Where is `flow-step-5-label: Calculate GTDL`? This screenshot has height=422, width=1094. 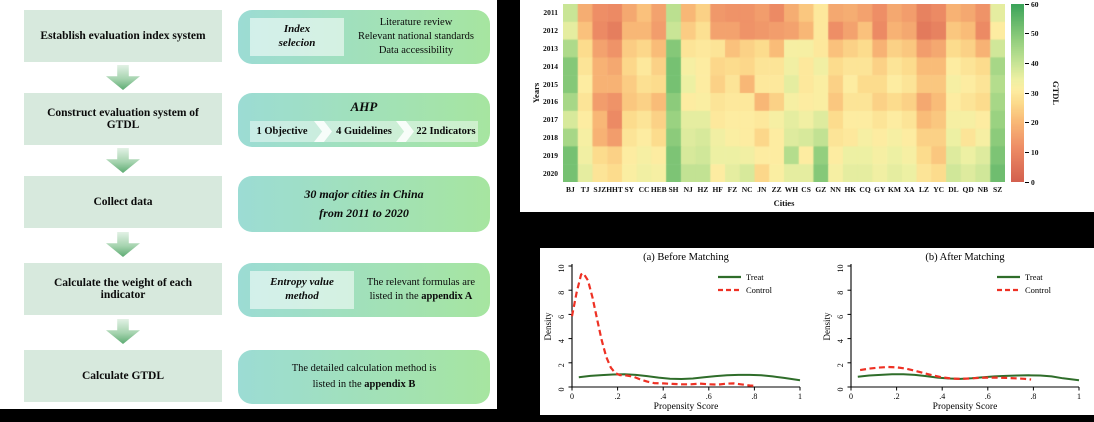 flow-step-5-label: Calculate GTDL is located at coordinates (123, 376).